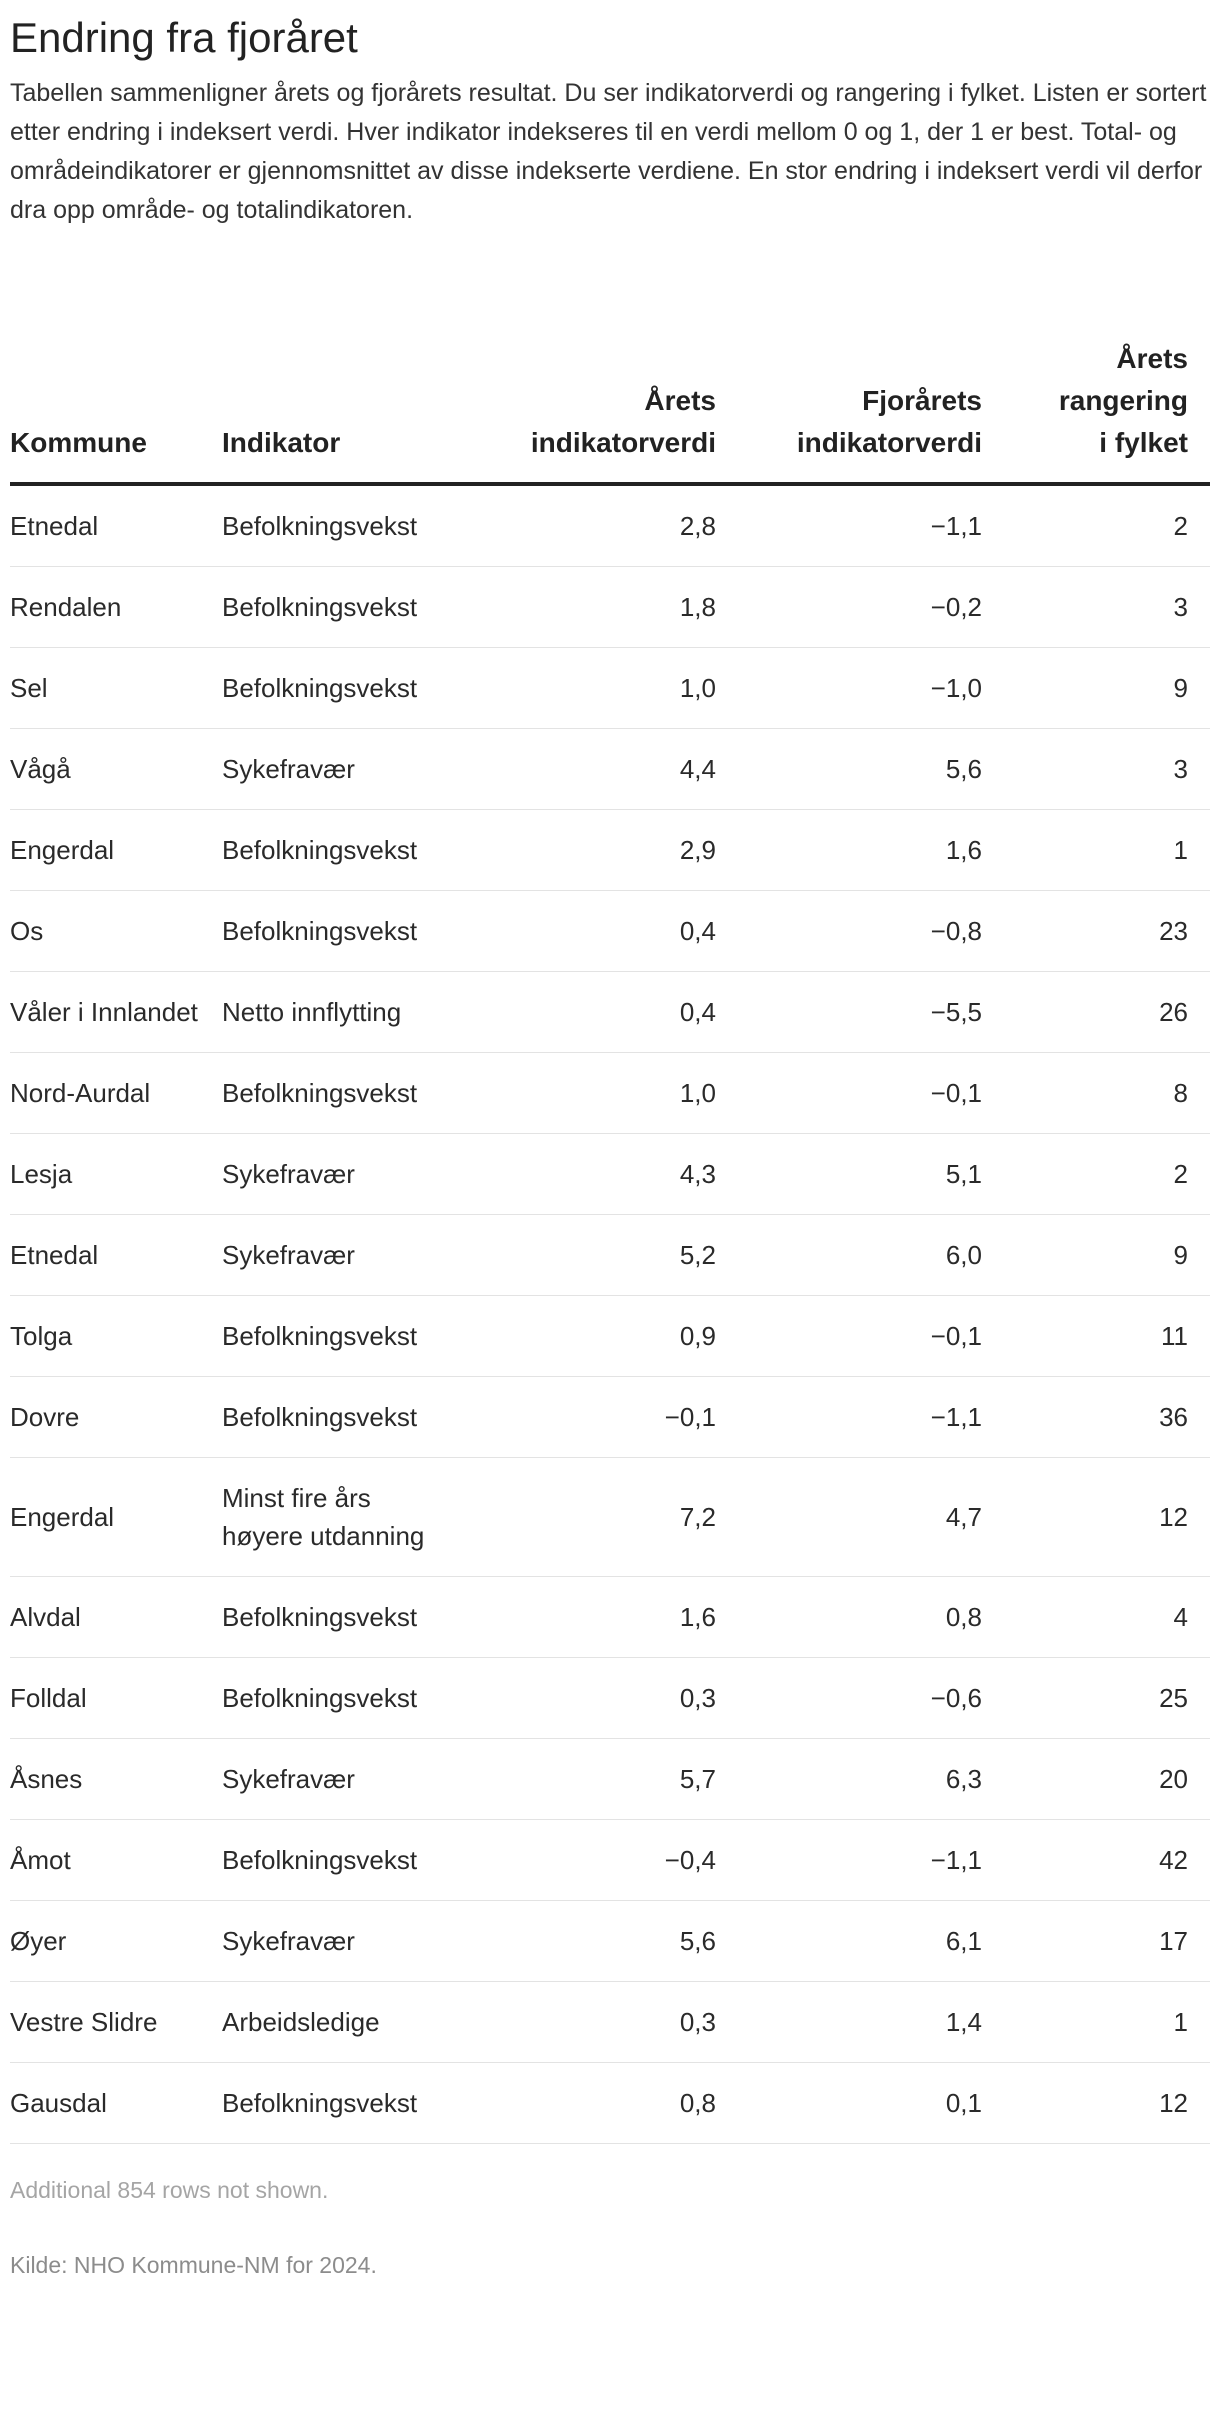  What do you see at coordinates (610, 1617) in the screenshot?
I see `table-row: Alvdal Befolkningsvekst 1,6 0,8 4` at bounding box center [610, 1617].